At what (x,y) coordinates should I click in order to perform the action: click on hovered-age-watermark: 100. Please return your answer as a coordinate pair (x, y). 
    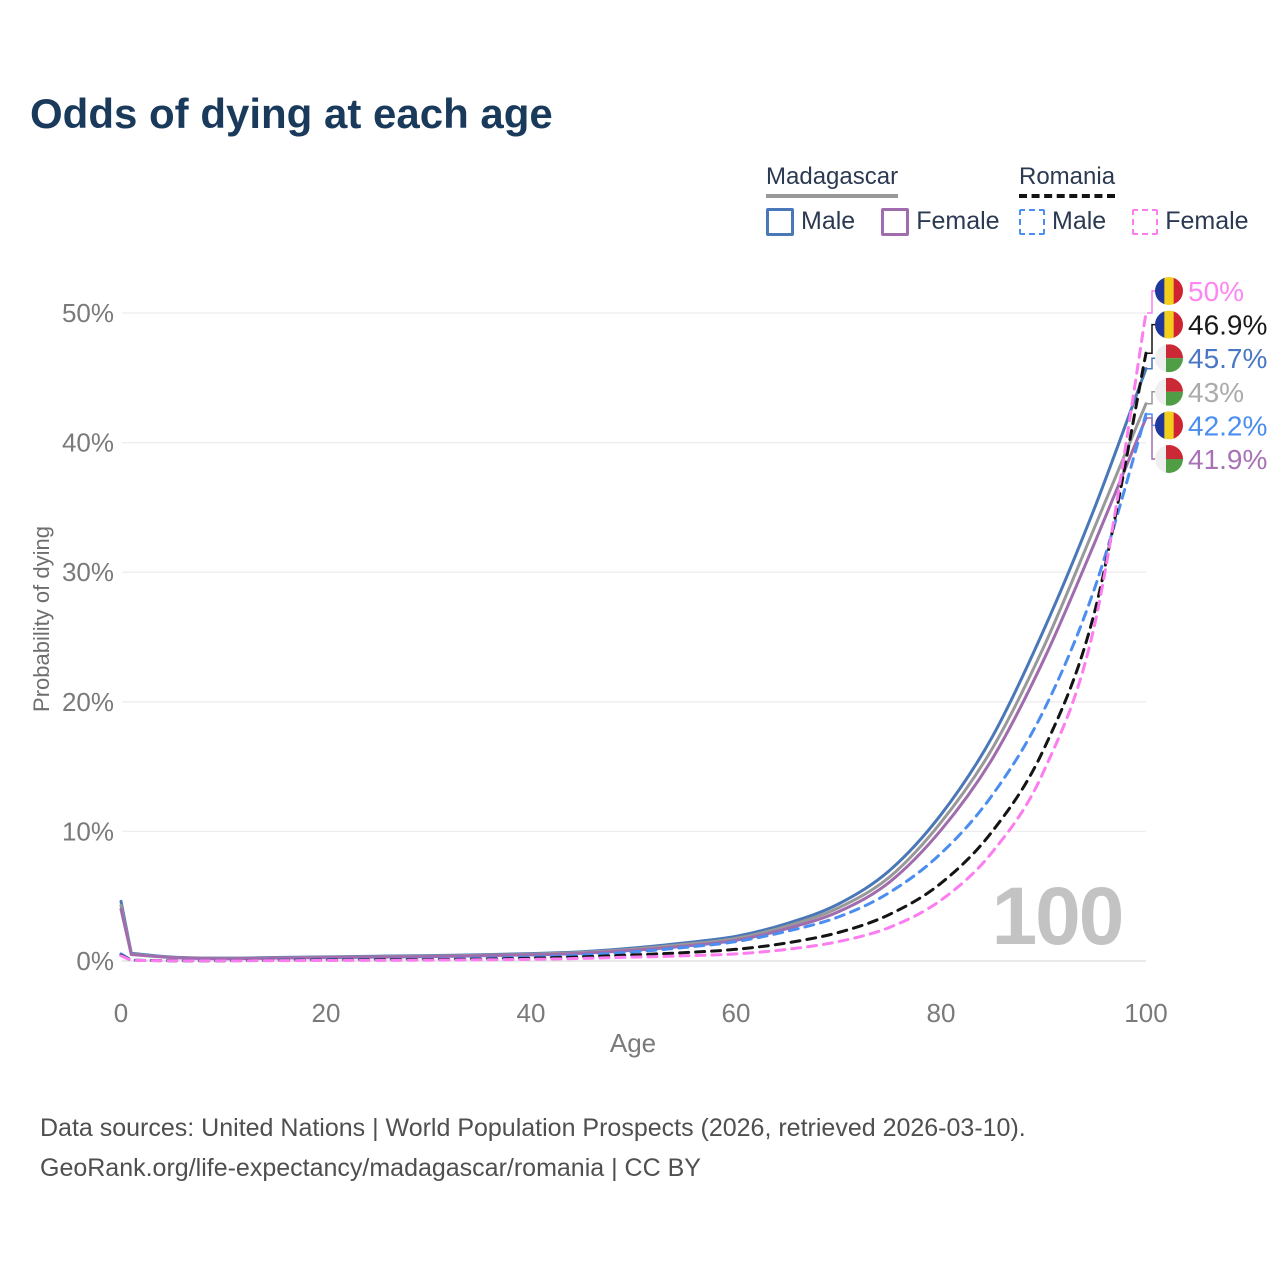
    Looking at the image, I should click on (1057, 916).